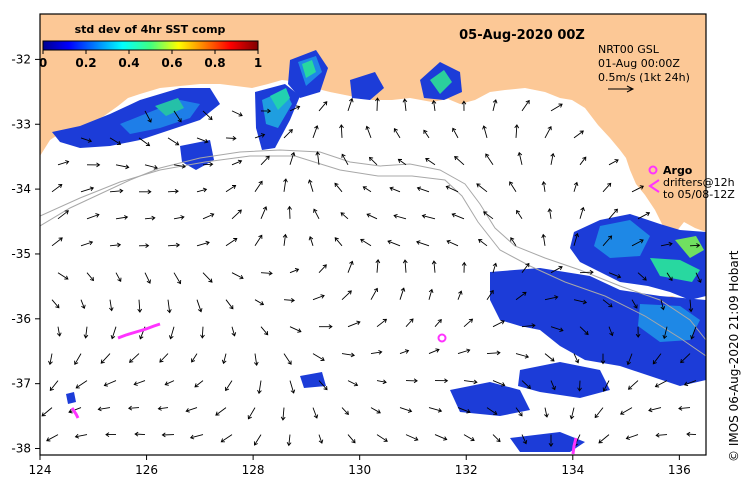  What do you see at coordinates (639, 63) in the screenshot?
I see `info-line-2: 01-Aug 00:00Z` at bounding box center [639, 63].